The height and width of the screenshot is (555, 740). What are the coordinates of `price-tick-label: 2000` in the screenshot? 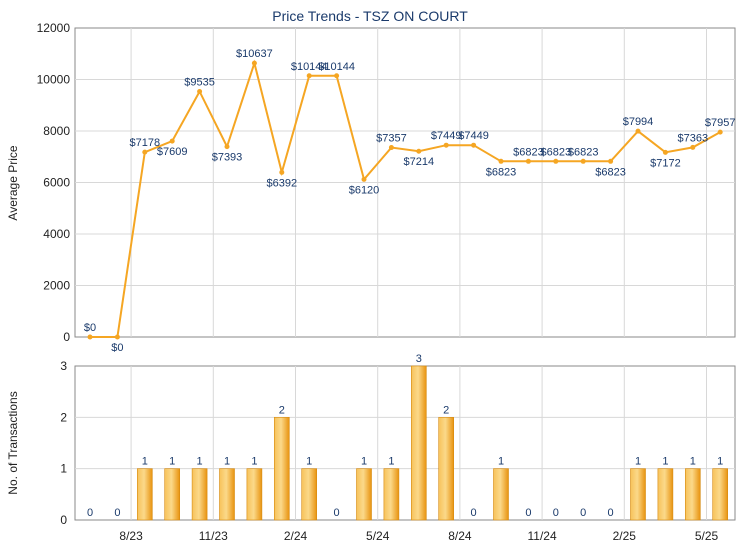 It's located at (56, 286).